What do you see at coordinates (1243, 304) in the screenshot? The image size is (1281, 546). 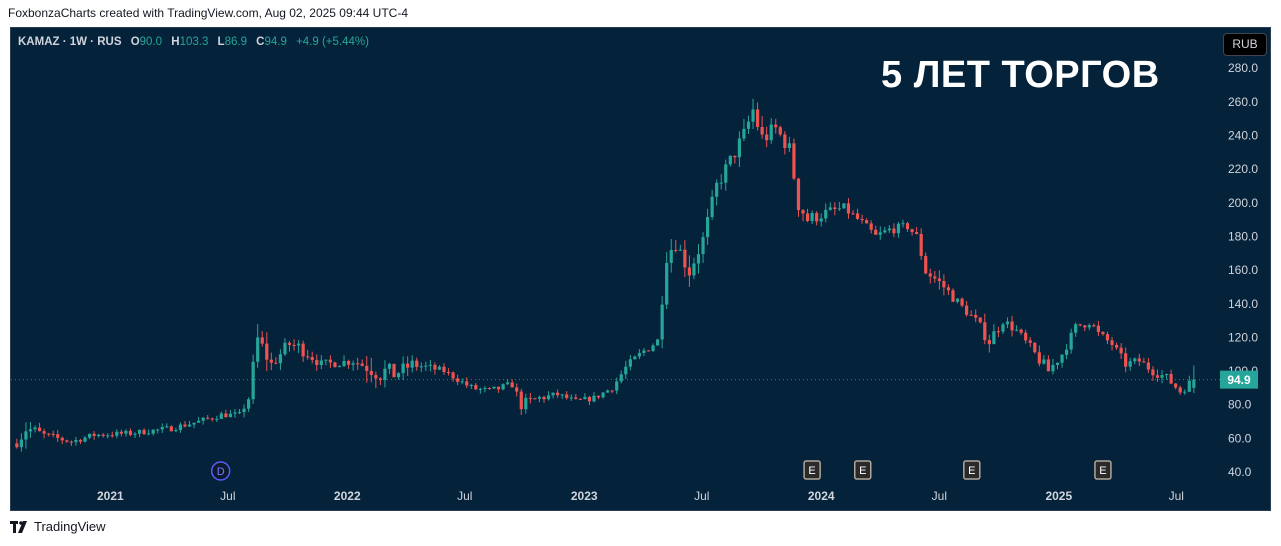 I see `y-tick-label: 140.0` at bounding box center [1243, 304].